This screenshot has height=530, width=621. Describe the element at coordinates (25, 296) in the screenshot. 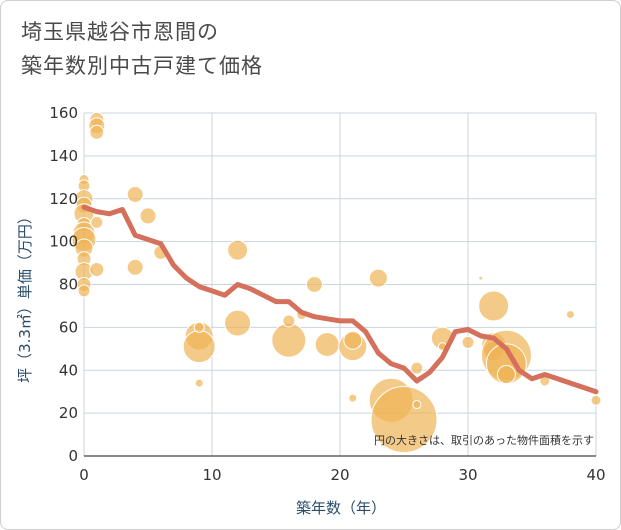

I see `y-axis-title: 坪（3.3㎡）単価（万円）` at that location.